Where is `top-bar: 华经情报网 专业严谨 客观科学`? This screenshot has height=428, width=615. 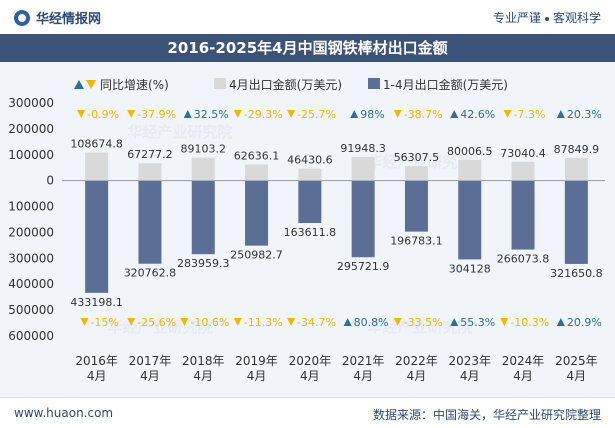 top-bar: 华经情报网 专业严谨 客观科学 is located at coordinates (307, 17).